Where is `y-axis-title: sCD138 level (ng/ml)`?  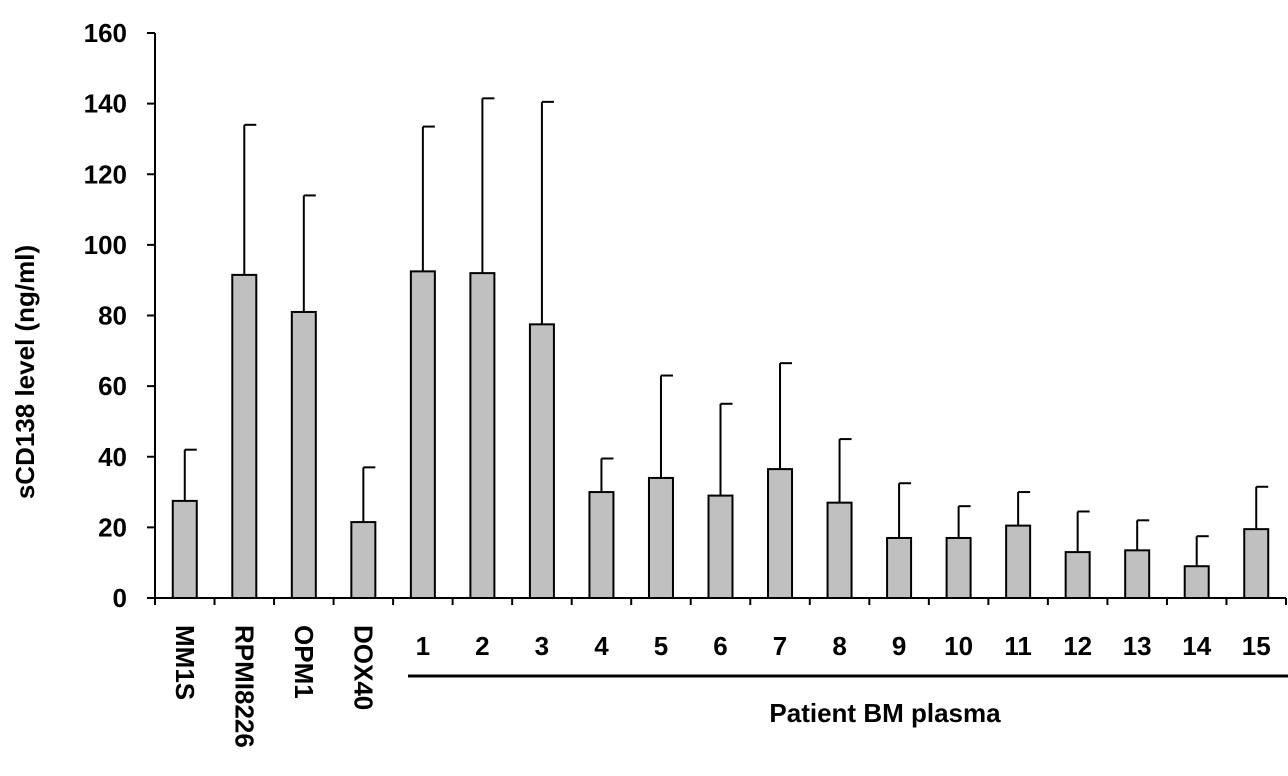
y-axis-title: sCD138 level (ng/ml) is located at coordinates (25, 372).